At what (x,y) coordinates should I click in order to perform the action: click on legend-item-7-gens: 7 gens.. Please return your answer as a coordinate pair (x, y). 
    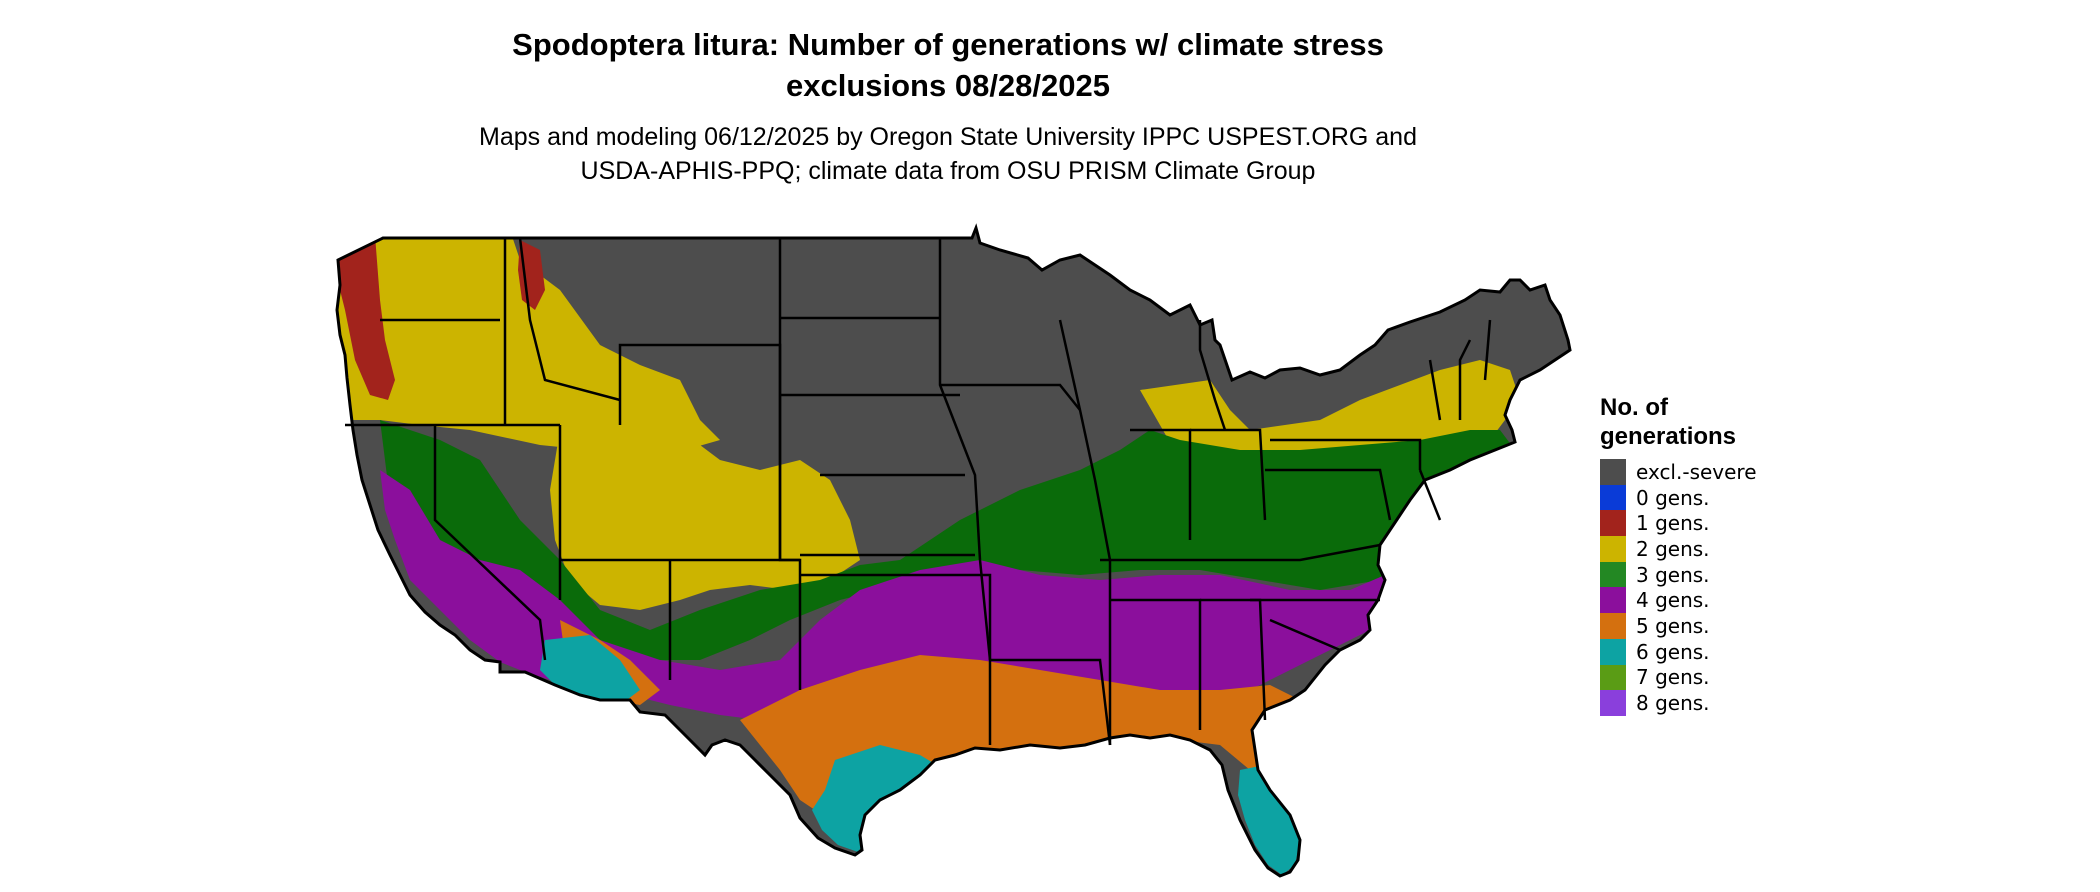
    Looking at the image, I should click on (1740, 677).